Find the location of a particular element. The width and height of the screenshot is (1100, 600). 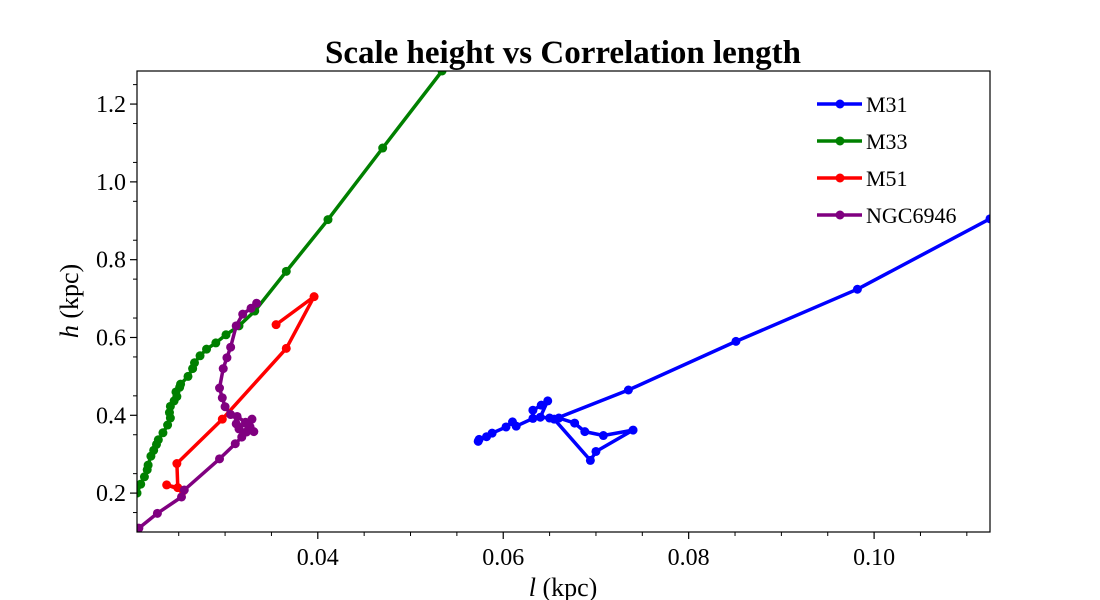

y-tick-label: 1.0 is located at coordinates (111, 183).